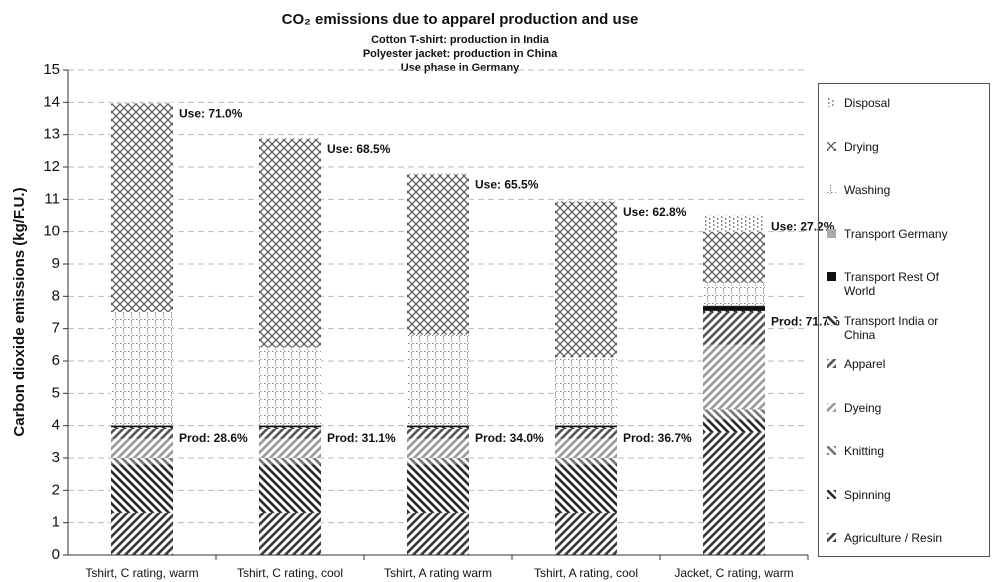  What do you see at coordinates (733, 573) in the screenshot?
I see `x-tick-label: Jacket, C rating, warm` at bounding box center [733, 573].